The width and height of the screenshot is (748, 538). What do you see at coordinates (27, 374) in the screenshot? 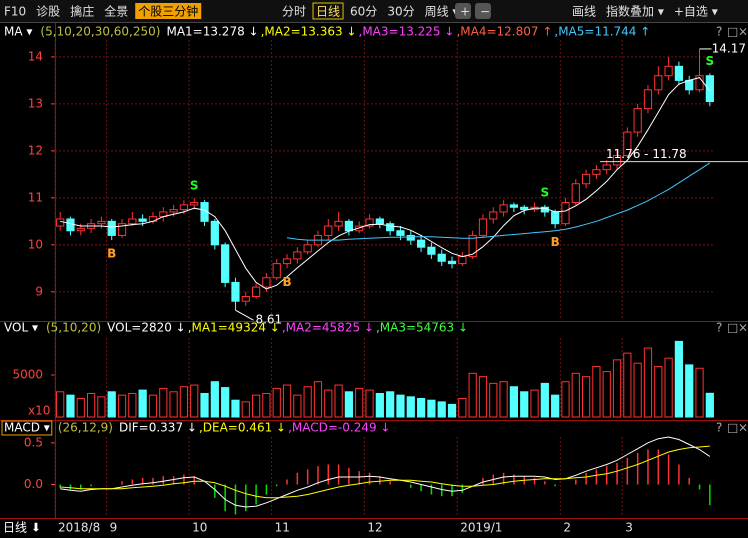
I see `y-tick-label: 5000` at bounding box center [27, 374].